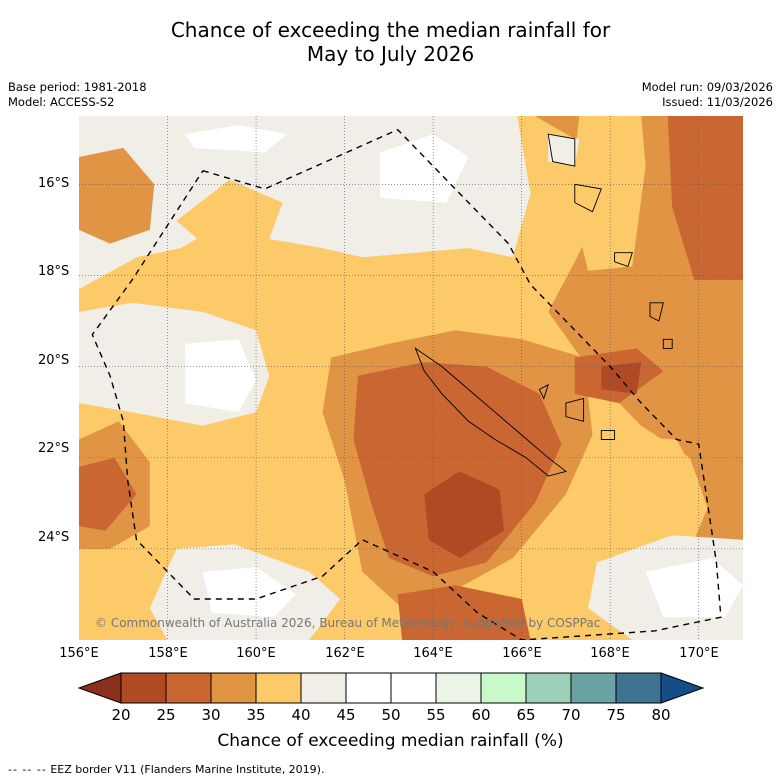 The image size is (781, 781). Describe the element at coordinates (490, 412) in the screenshot. I see `coastline-new-caledonia` at that location.